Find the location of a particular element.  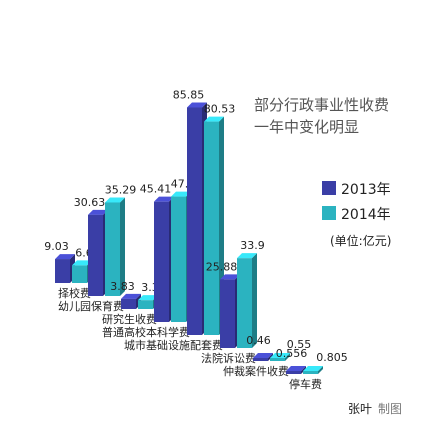

value-label-2013-4: 85.85 is located at coordinates (189, 94).